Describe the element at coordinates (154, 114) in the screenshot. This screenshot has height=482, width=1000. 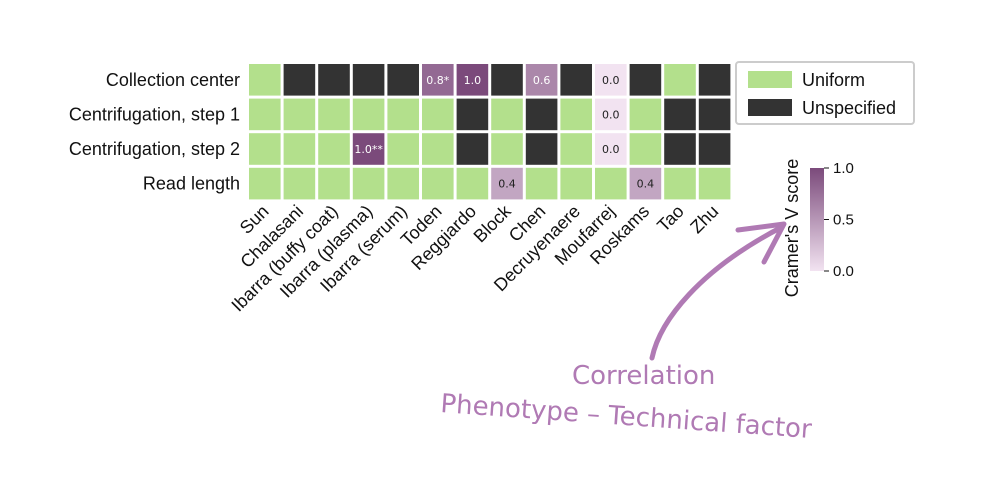
I see `row-label: Centrifugation, step 1` at that location.